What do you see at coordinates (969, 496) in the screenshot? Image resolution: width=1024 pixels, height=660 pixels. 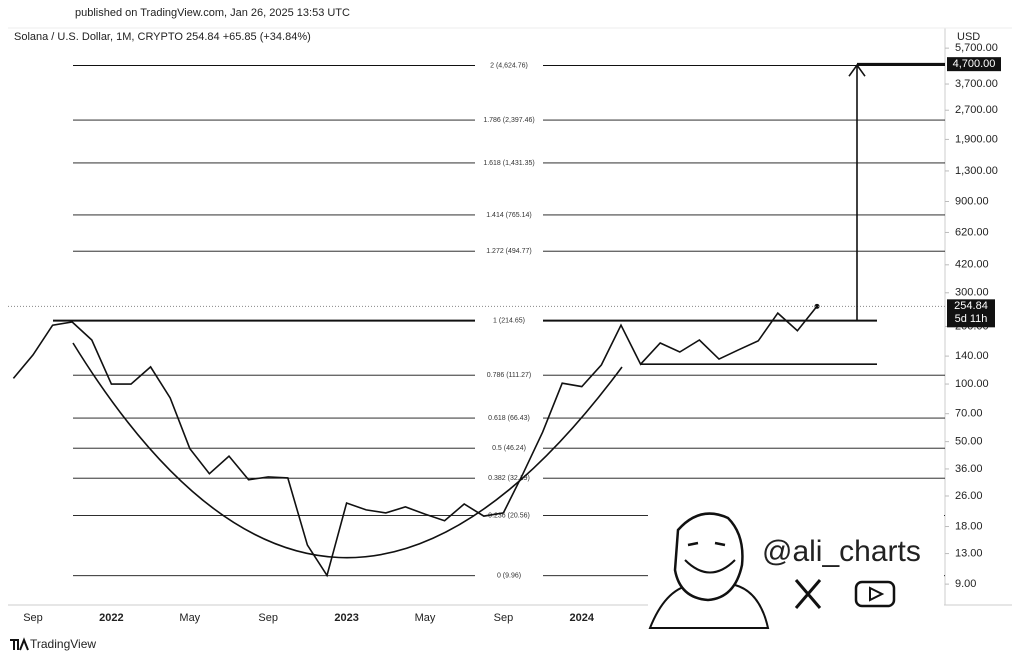 I see `y-tick-label: 26.00` at bounding box center [969, 496].